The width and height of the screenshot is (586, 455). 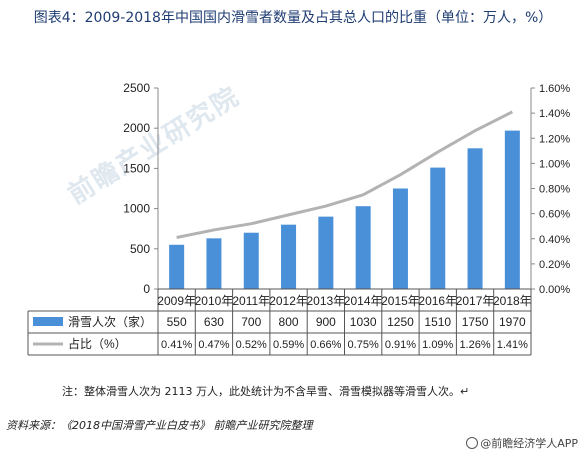 I want to click on data-label: 0.66%, so click(x=325, y=345).